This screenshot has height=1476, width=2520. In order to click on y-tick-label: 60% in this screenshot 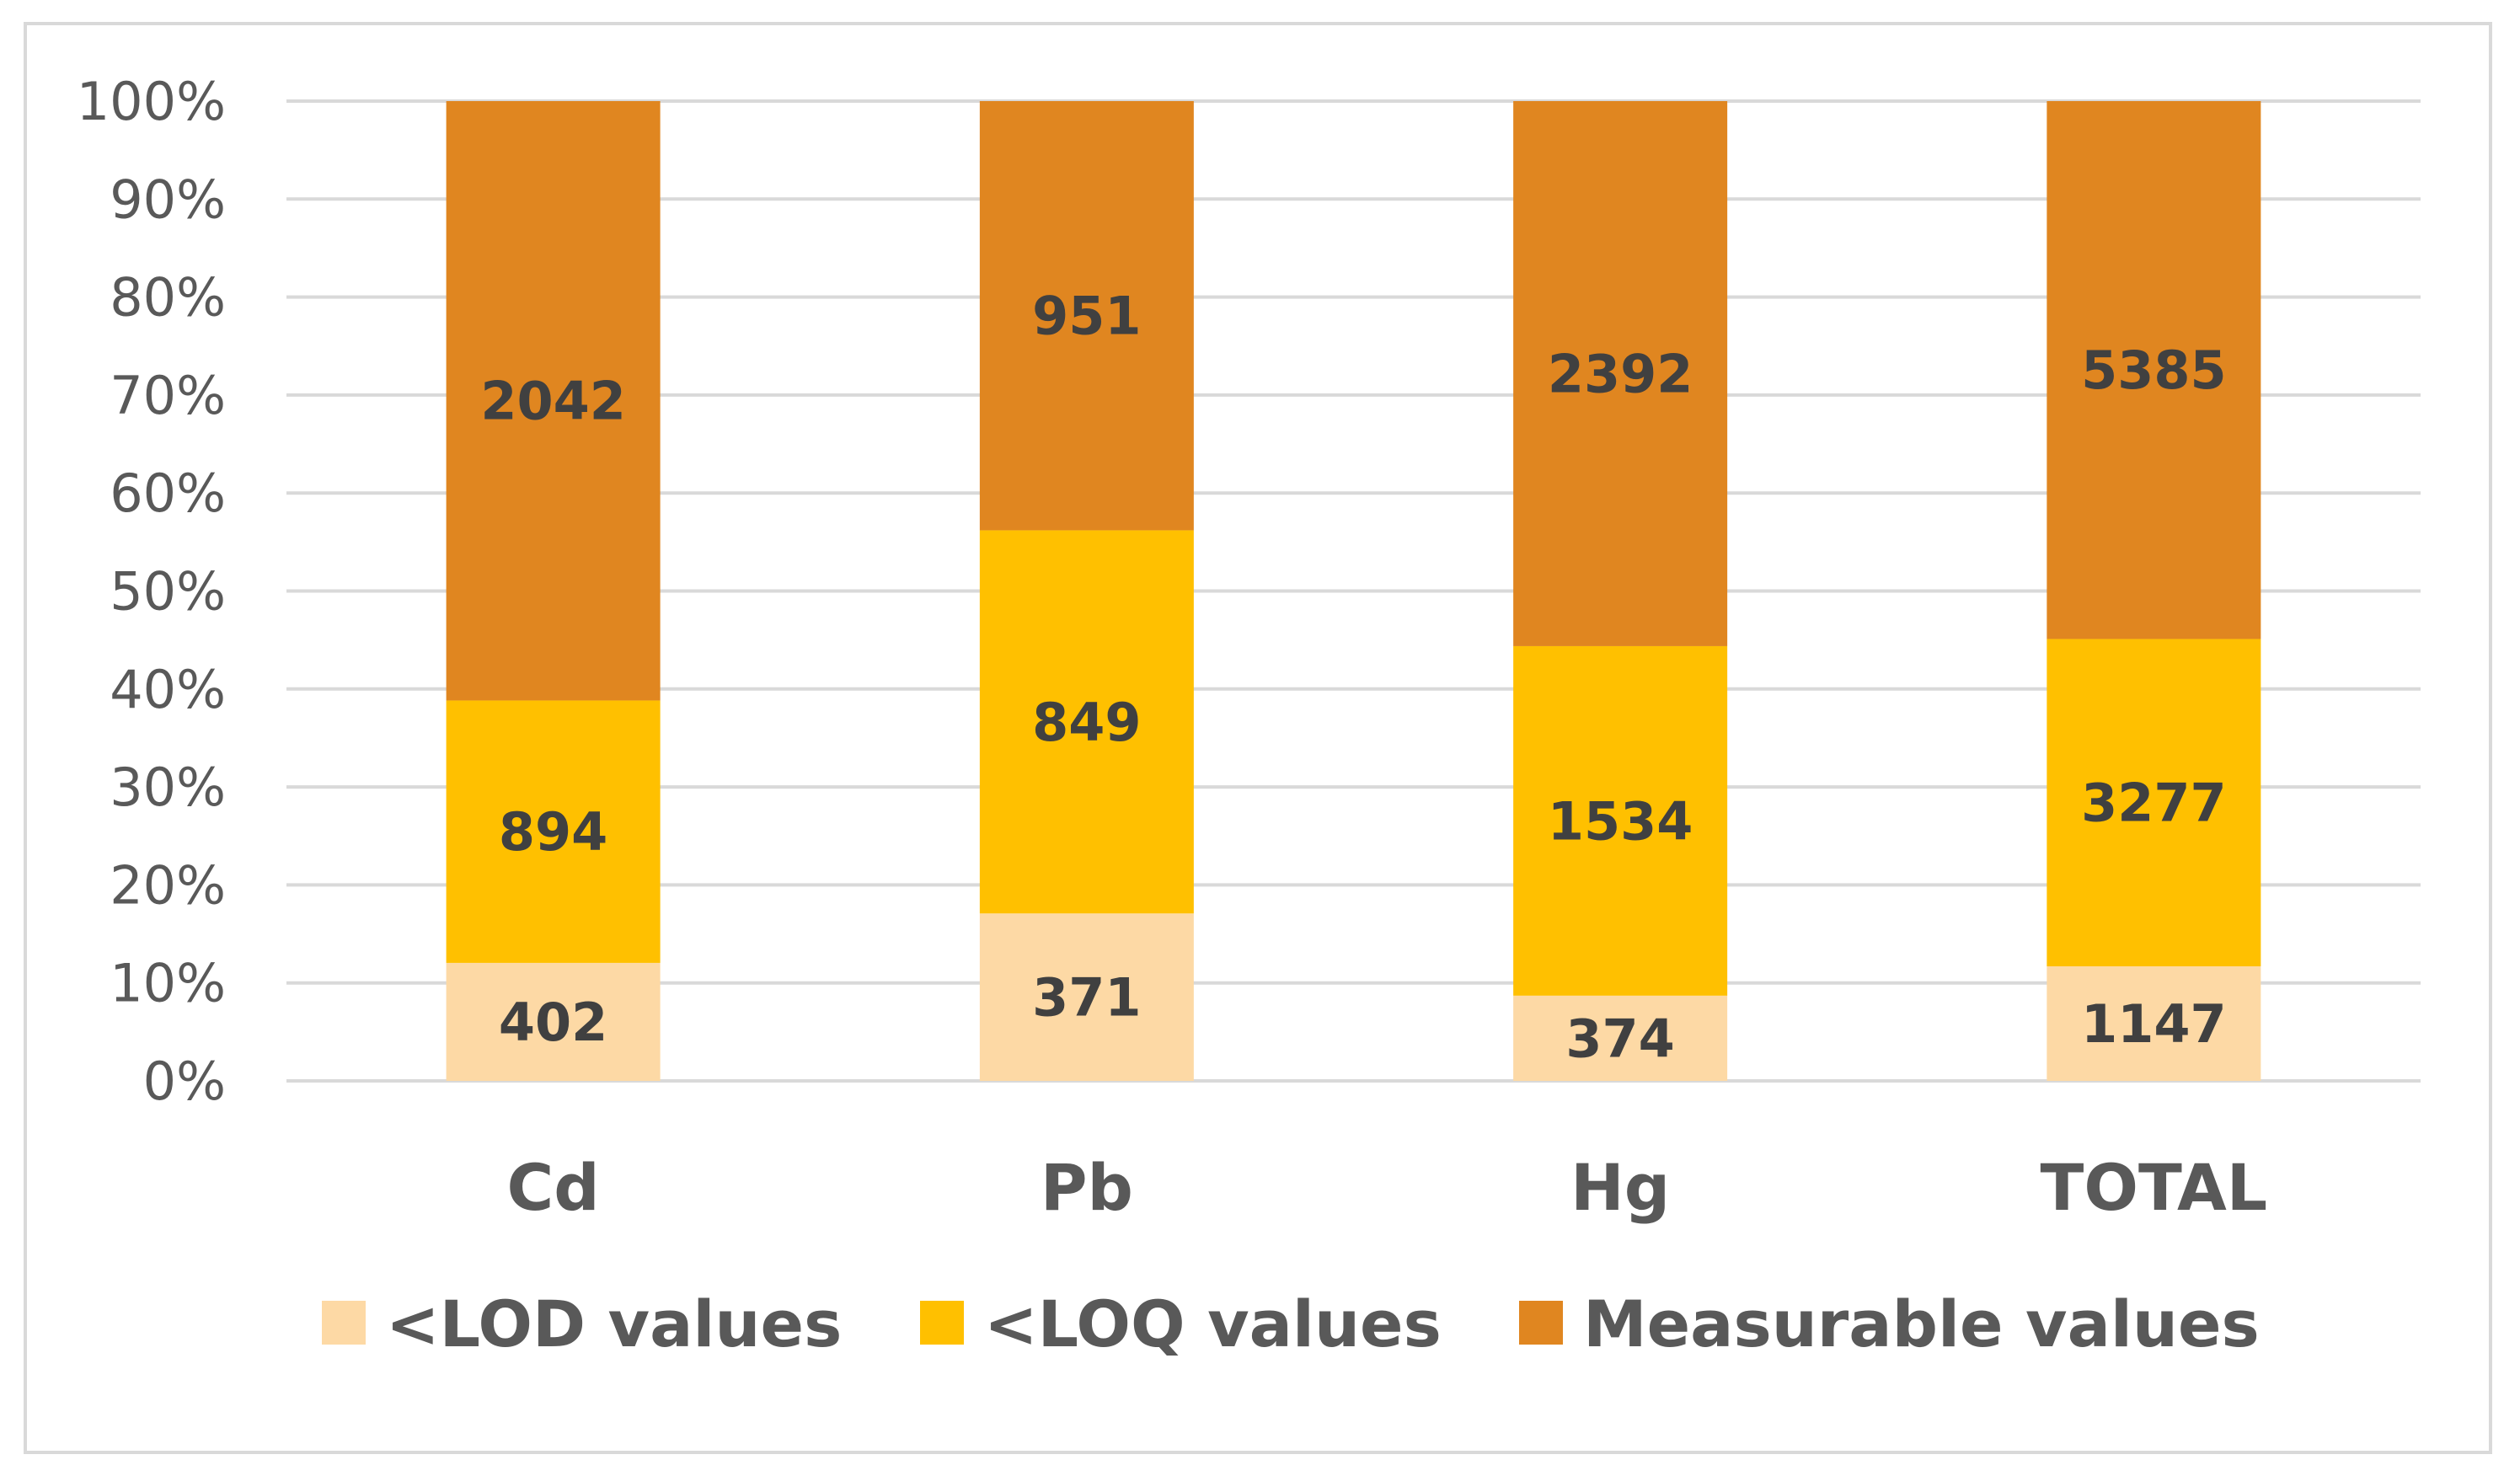, I will do `click(168, 493)`.